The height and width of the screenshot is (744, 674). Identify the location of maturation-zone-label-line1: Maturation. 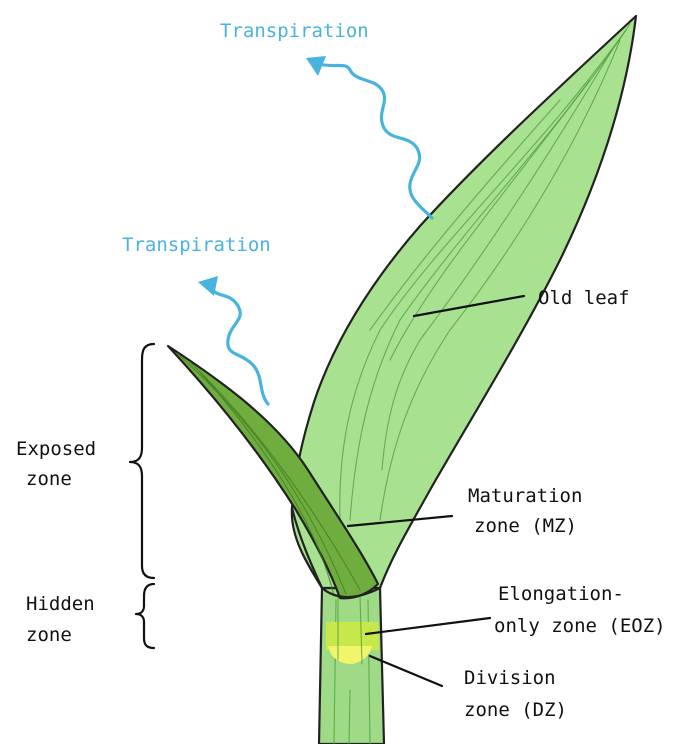
(525, 496).